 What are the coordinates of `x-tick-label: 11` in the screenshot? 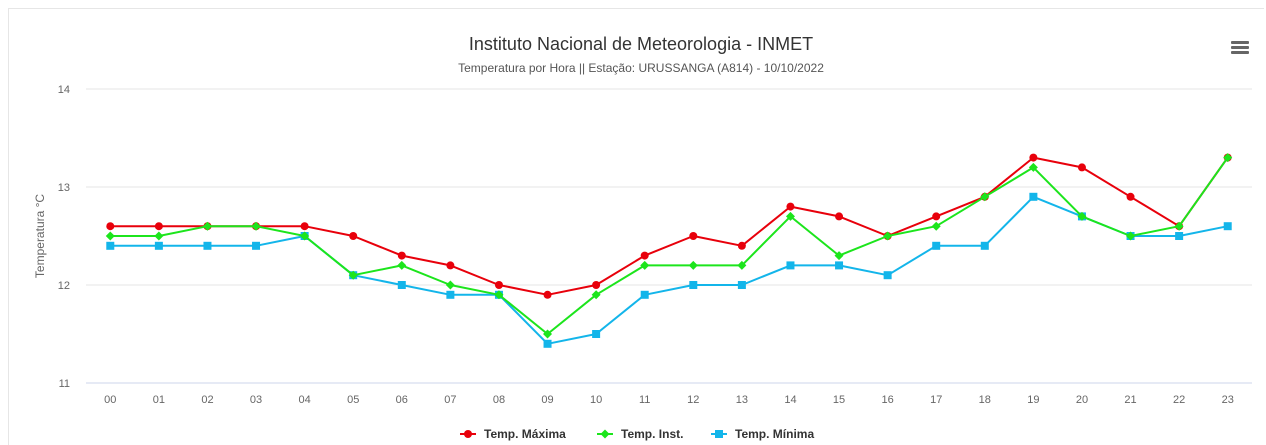 It's located at (644, 400).